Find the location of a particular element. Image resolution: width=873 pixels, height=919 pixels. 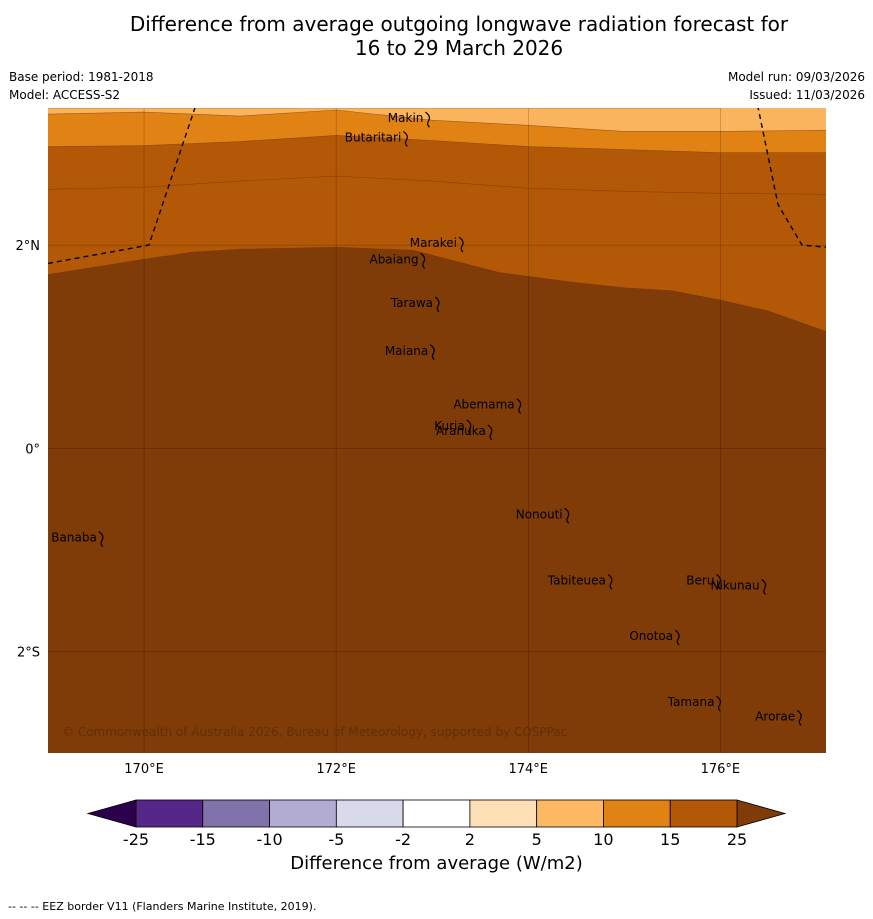

latitude-tick-label: 2°S is located at coordinates (28, 652).